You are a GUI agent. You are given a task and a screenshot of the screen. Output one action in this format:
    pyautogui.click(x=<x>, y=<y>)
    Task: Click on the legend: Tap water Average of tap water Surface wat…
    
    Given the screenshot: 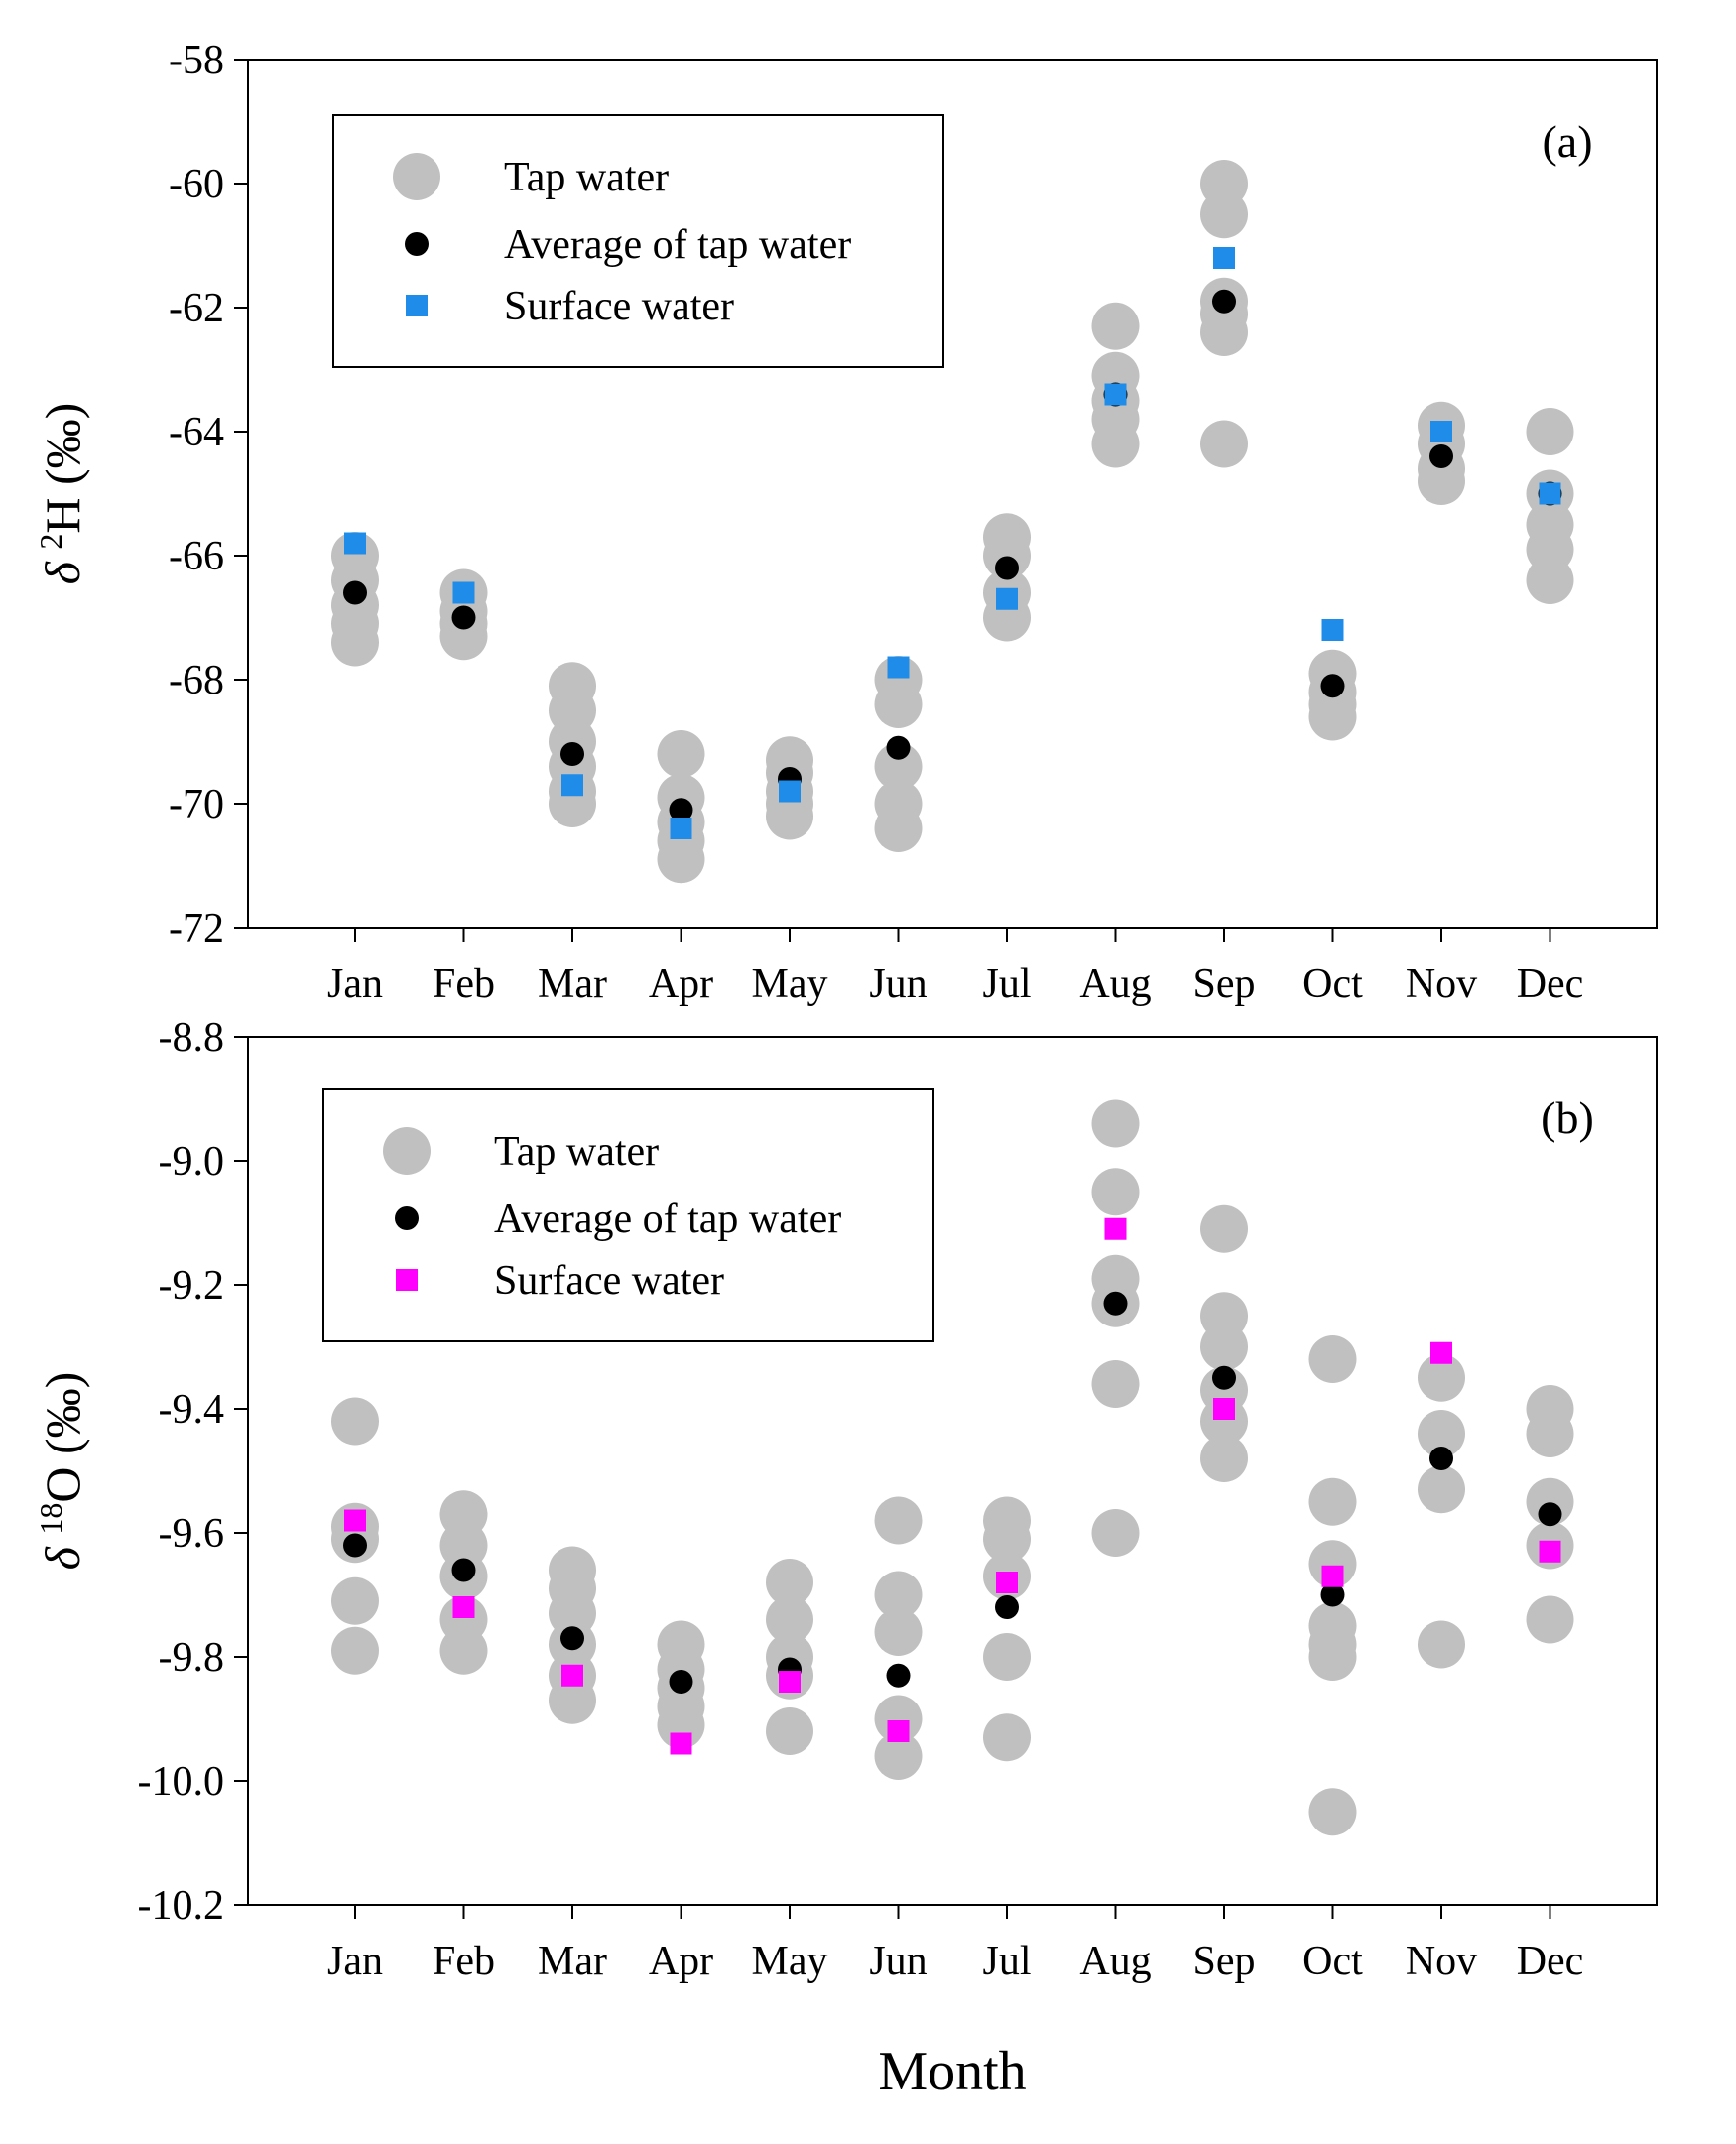 What is the action you would take?
    pyautogui.click(x=628, y=1215)
    